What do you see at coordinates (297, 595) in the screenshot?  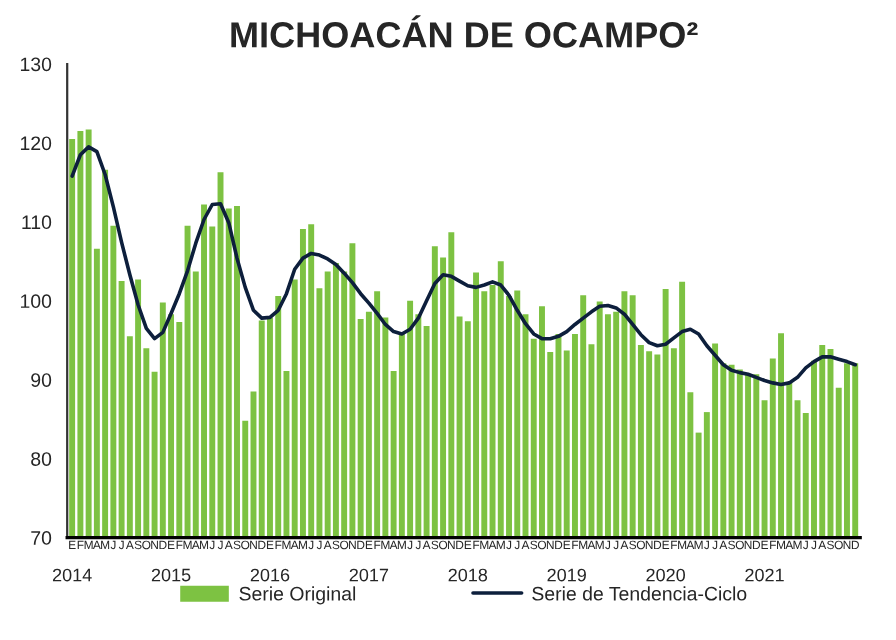 I see `legend-label: Serie Original` at bounding box center [297, 595].